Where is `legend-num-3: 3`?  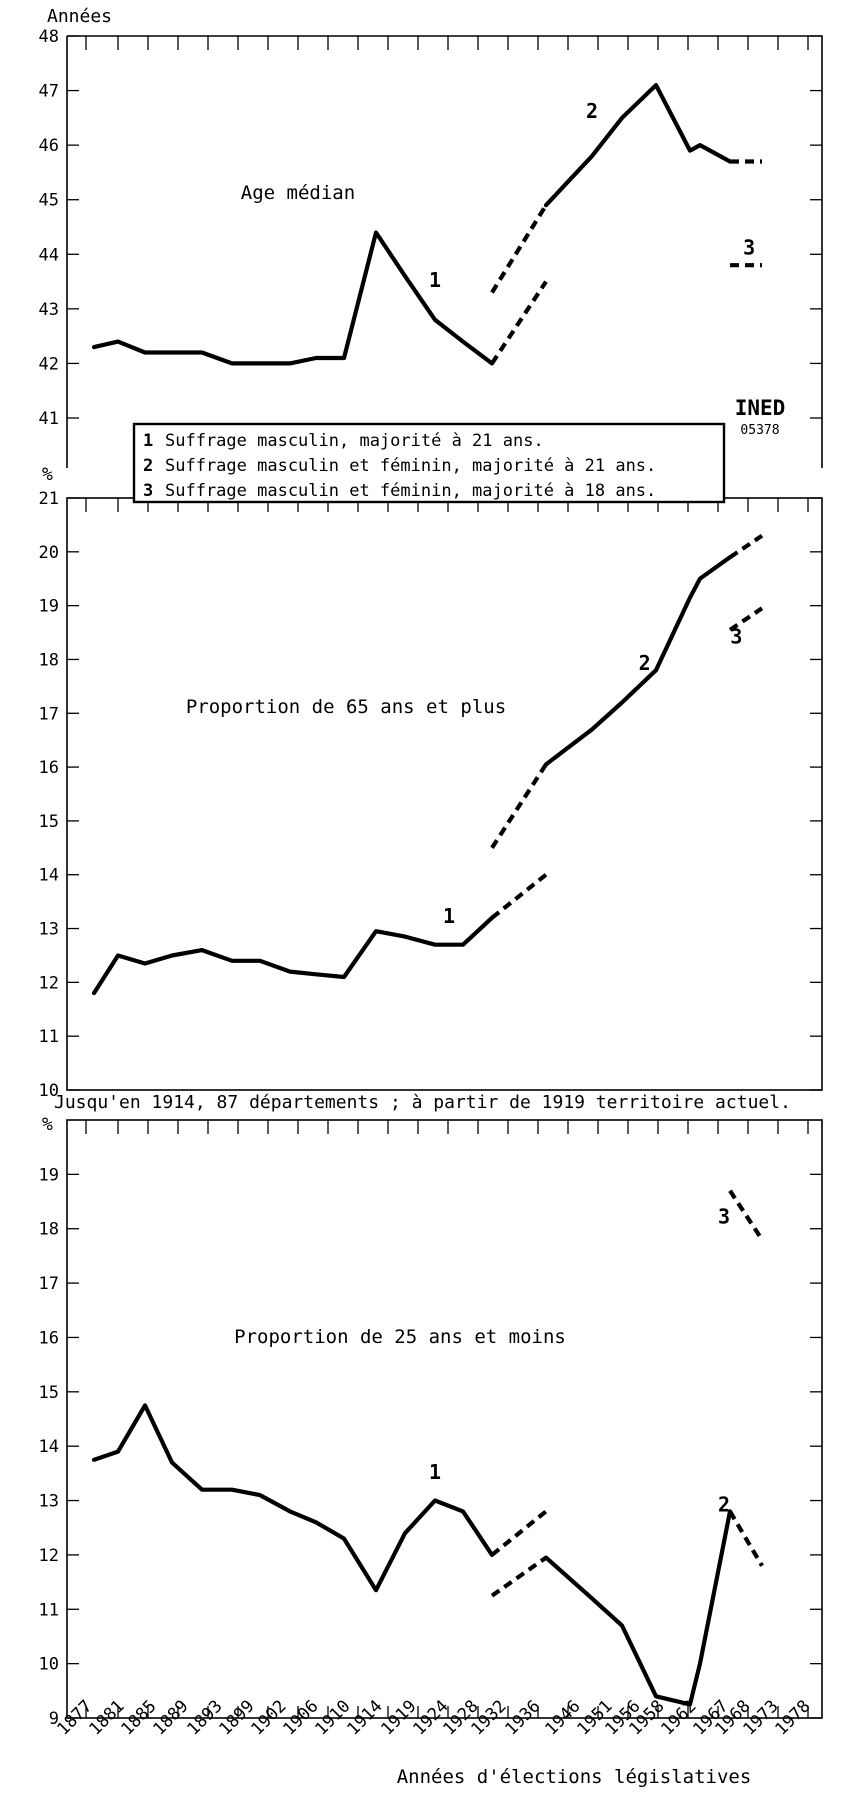 legend-num-3: 3 is located at coordinates (148, 491).